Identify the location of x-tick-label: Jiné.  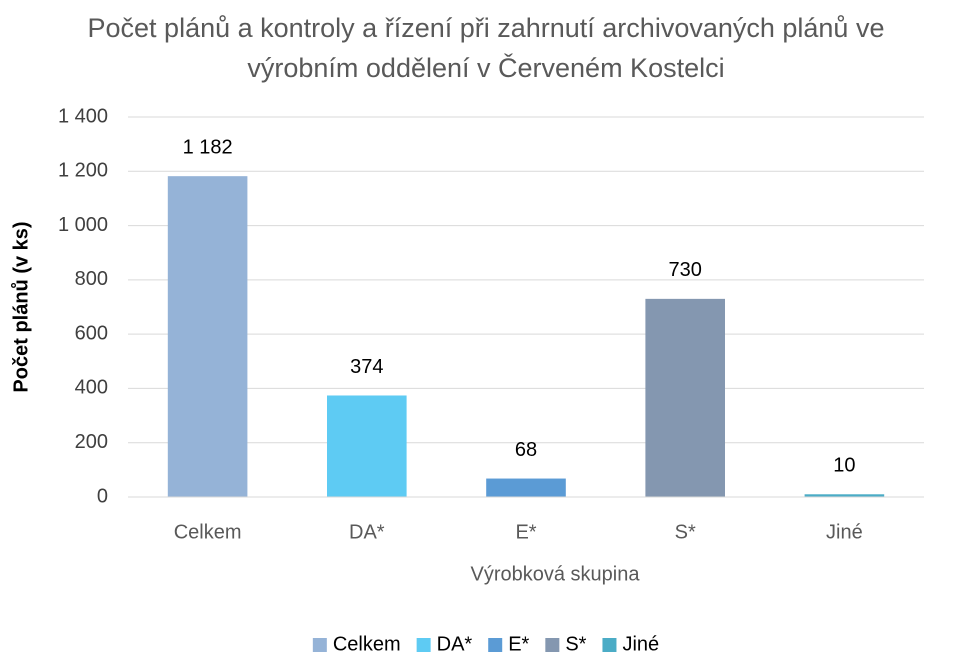
(844, 532).